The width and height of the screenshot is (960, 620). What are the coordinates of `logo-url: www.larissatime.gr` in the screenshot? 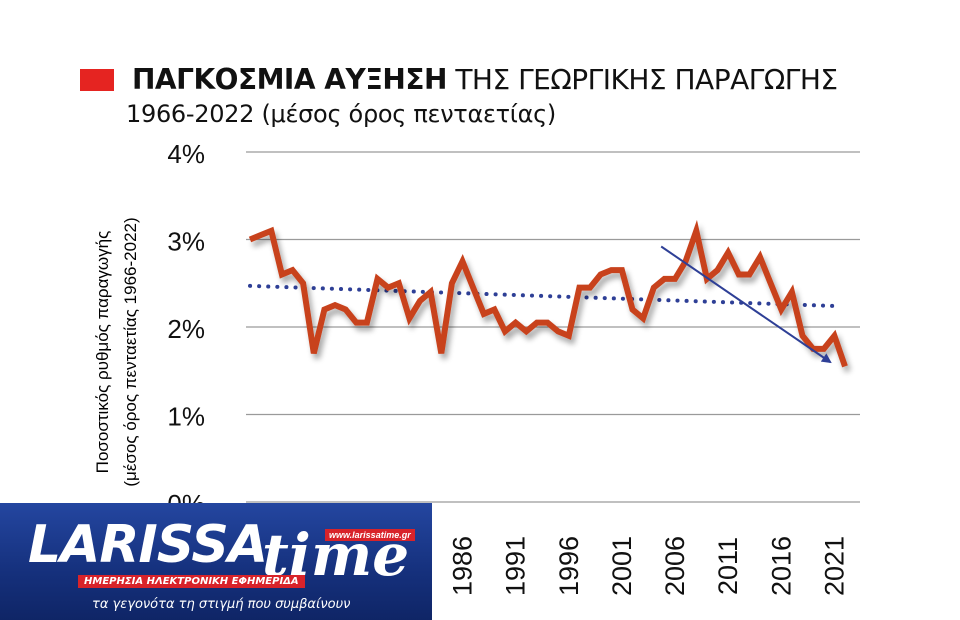 It's located at (370, 535).